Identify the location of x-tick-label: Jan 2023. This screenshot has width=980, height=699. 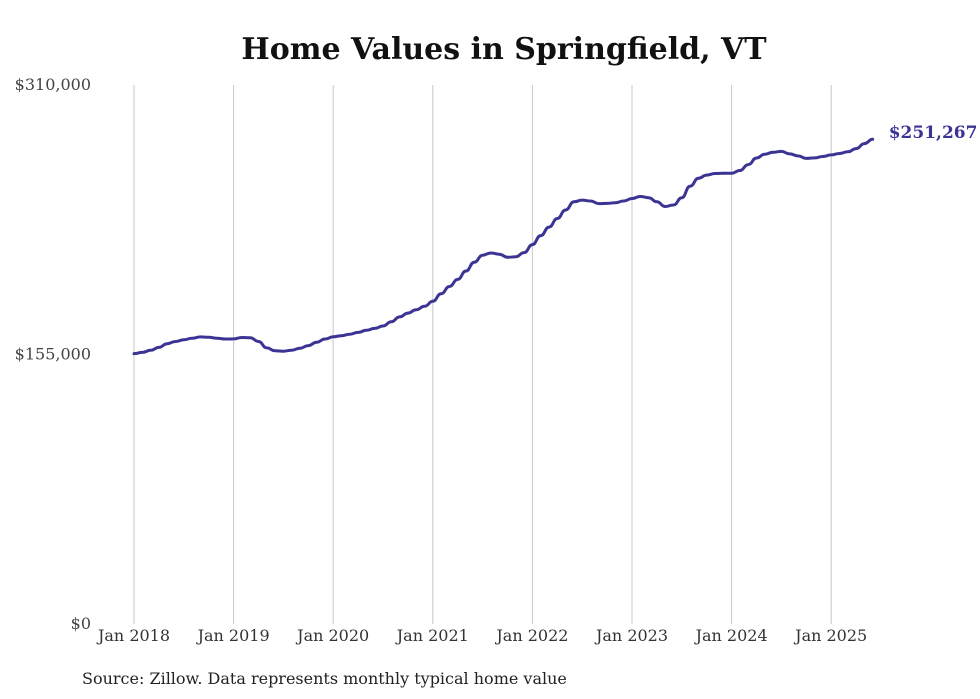
(631, 635).